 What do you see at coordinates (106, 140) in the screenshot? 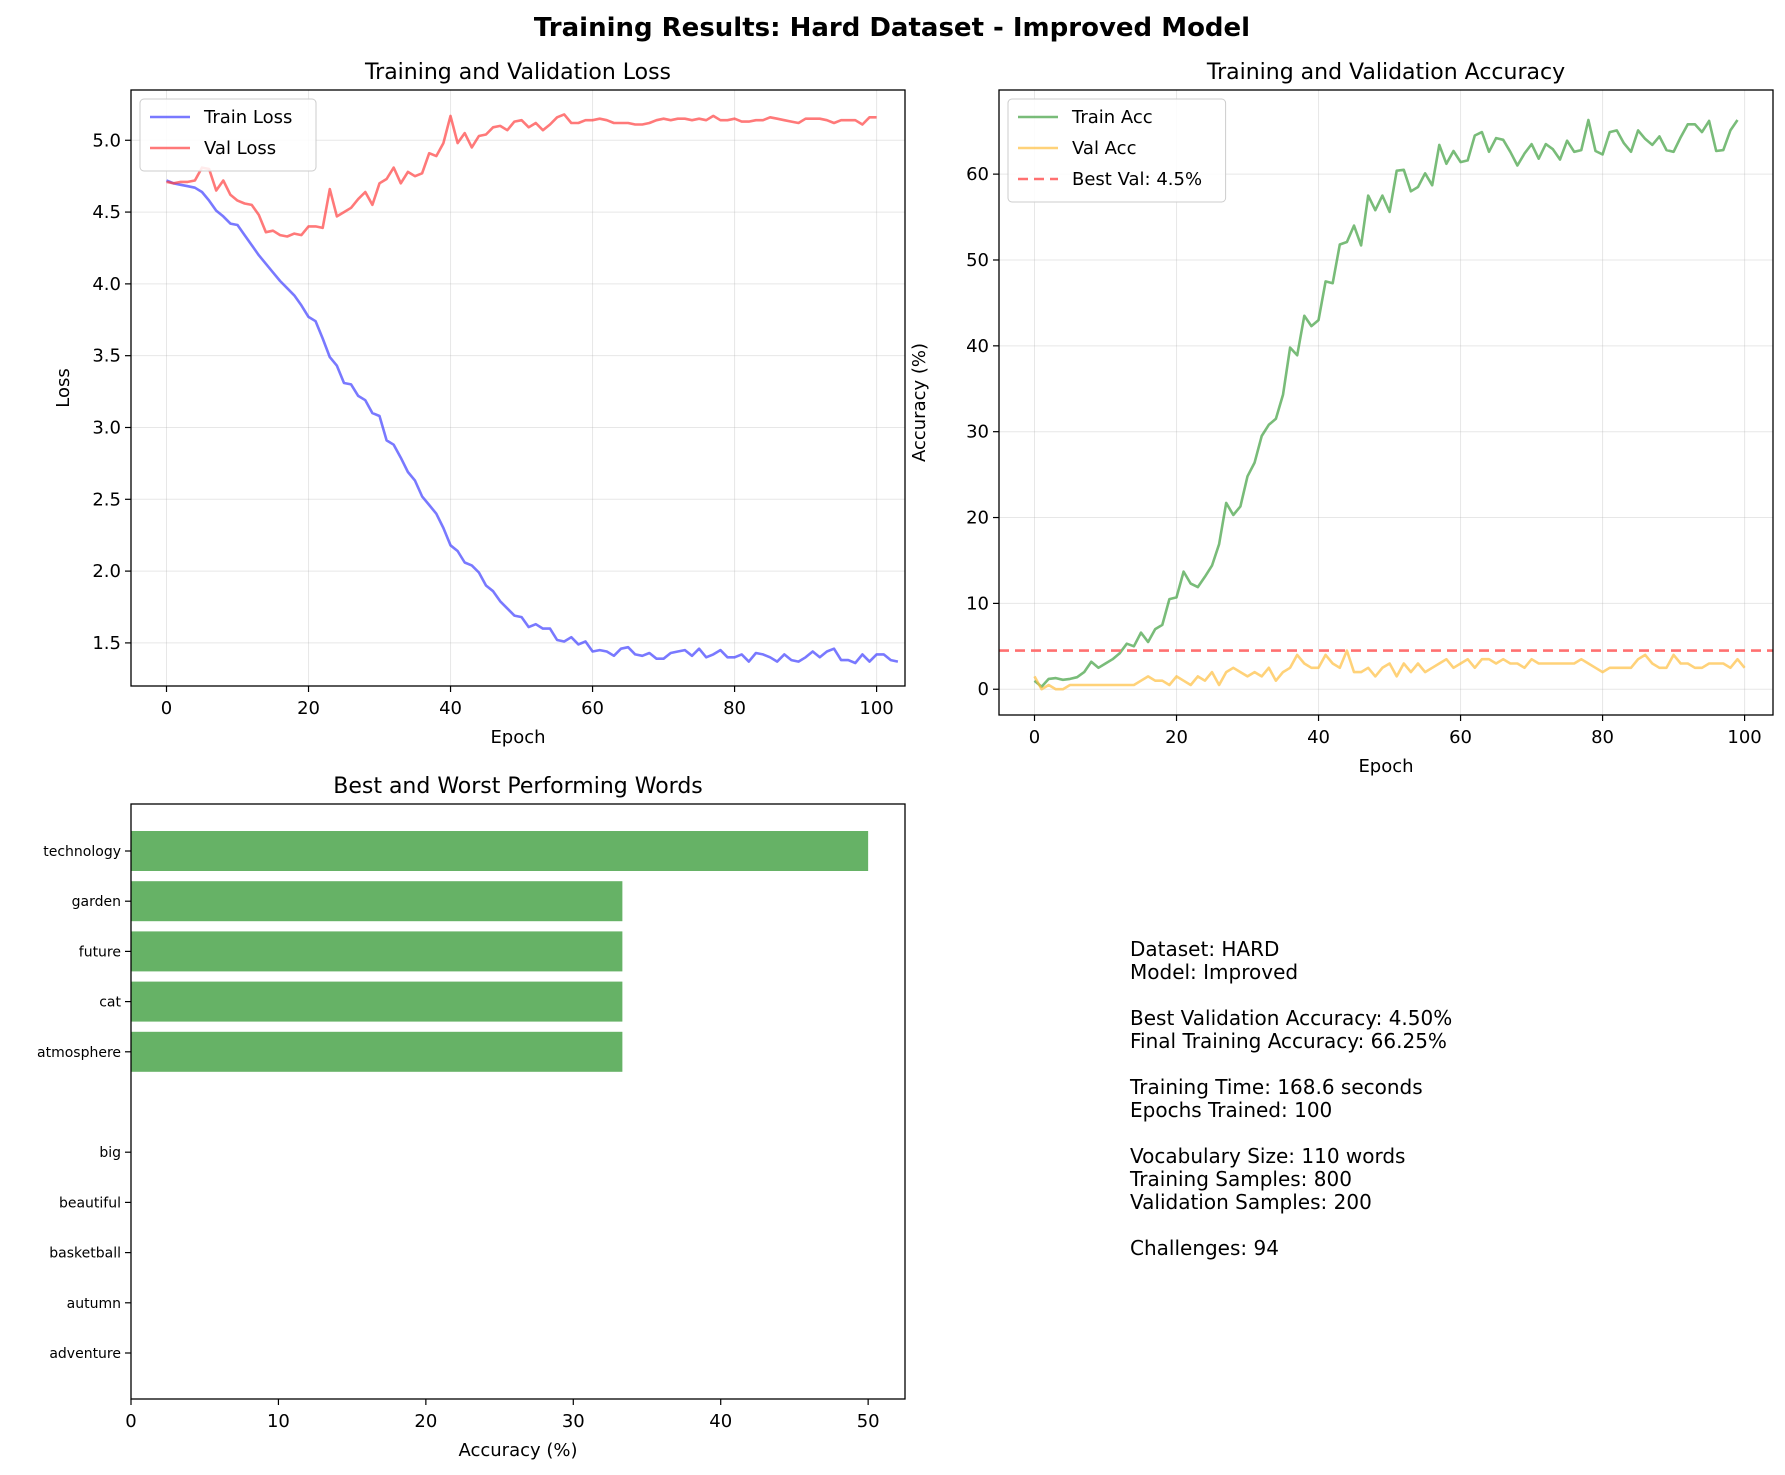
I see `y-tick-label: 5.0` at bounding box center [106, 140].